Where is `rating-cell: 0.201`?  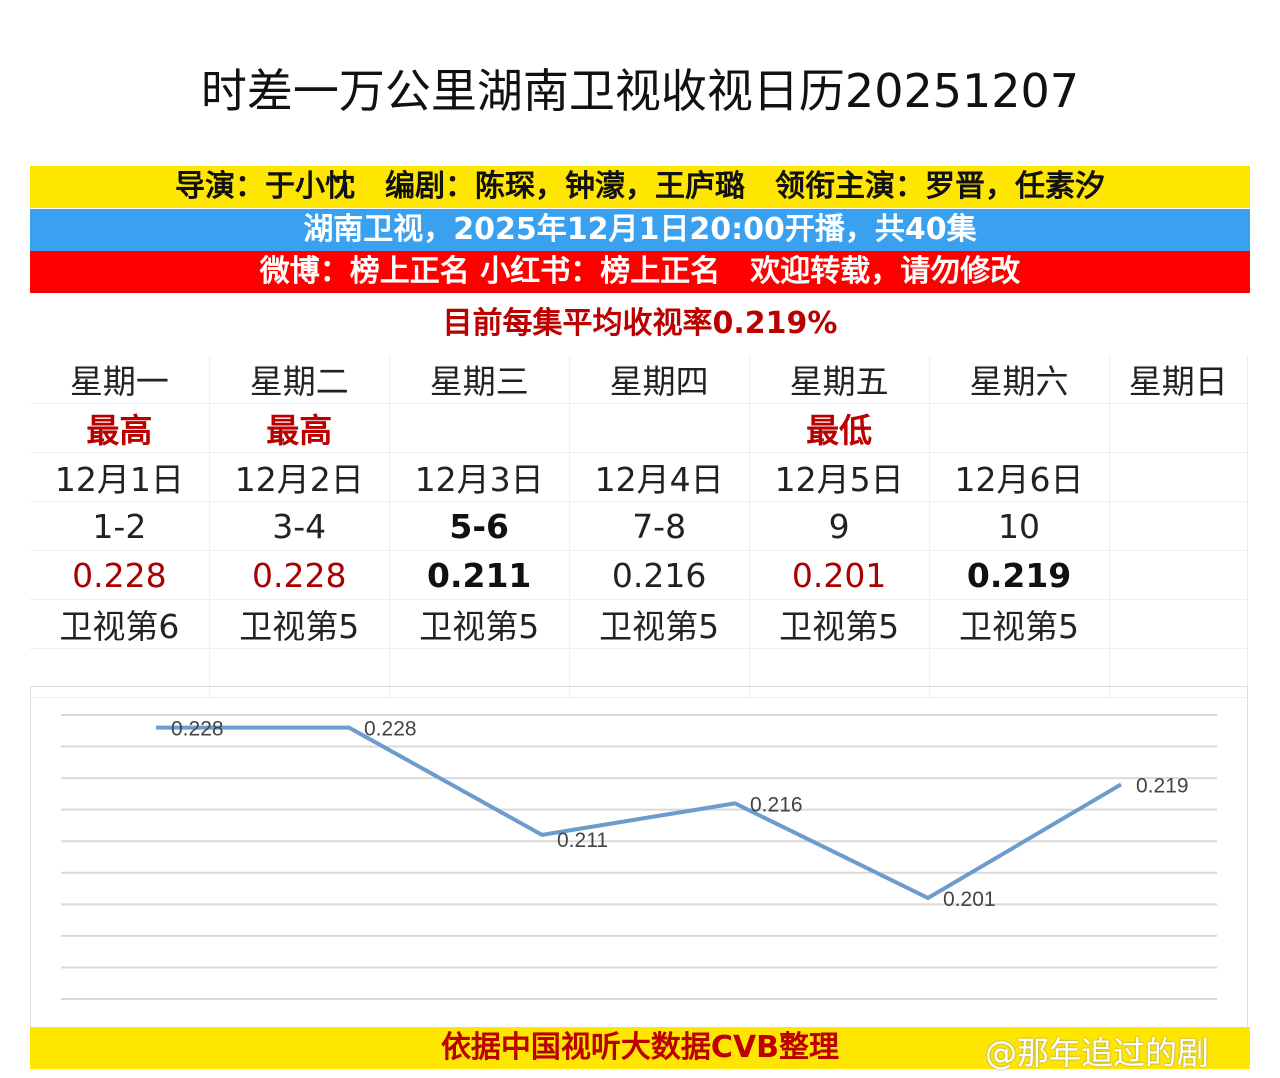 rating-cell: 0.201 is located at coordinates (839, 575).